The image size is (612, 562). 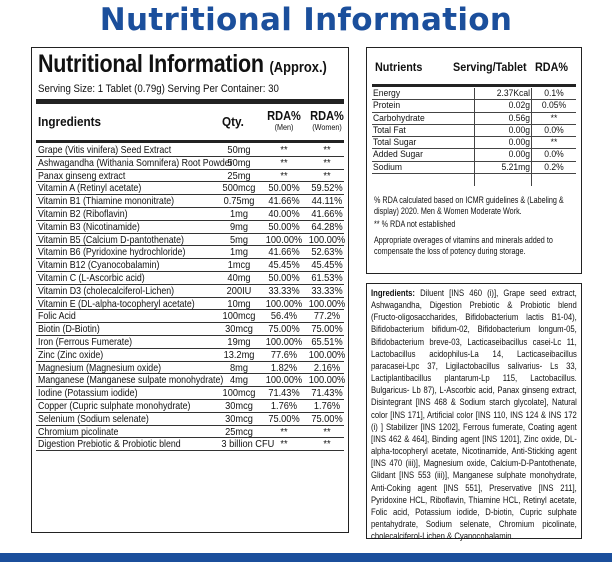 I want to click on header-nutrients: Nutrients, so click(x=399, y=67).